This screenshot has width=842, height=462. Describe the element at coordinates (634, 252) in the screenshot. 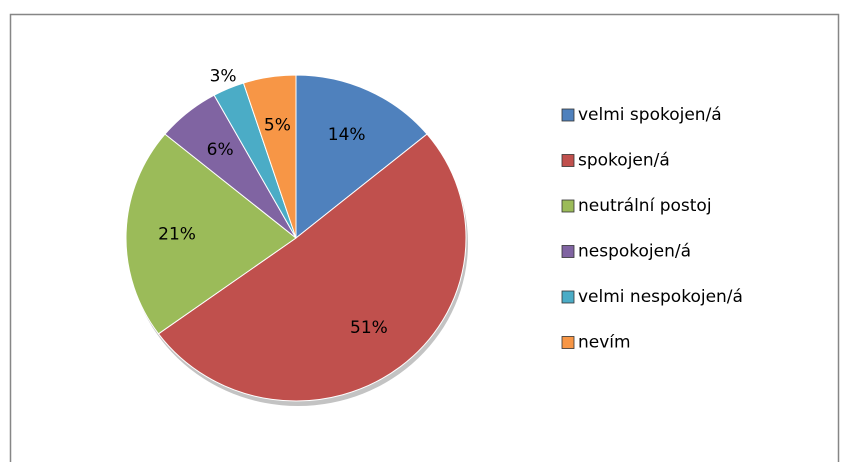

I see `legend-label: nespokojen/á` at that location.